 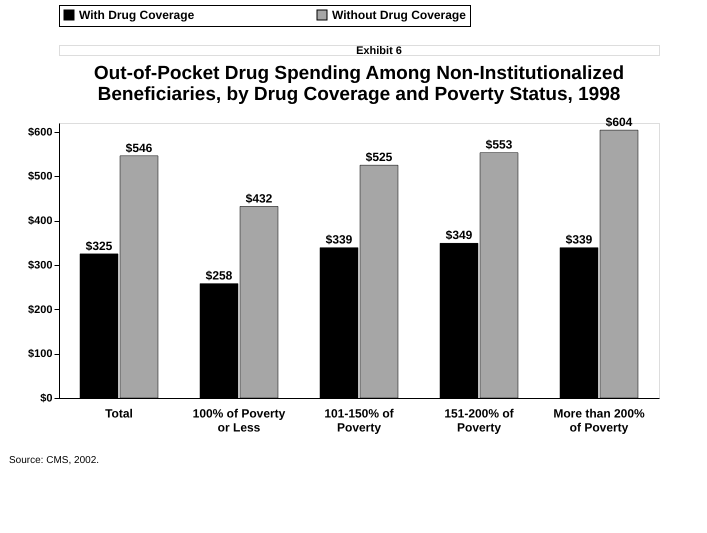 What do you see at coordinates (40, 176) in the screenshot?
I see `y-tick-label: $500` at bounding box center [40, 176].